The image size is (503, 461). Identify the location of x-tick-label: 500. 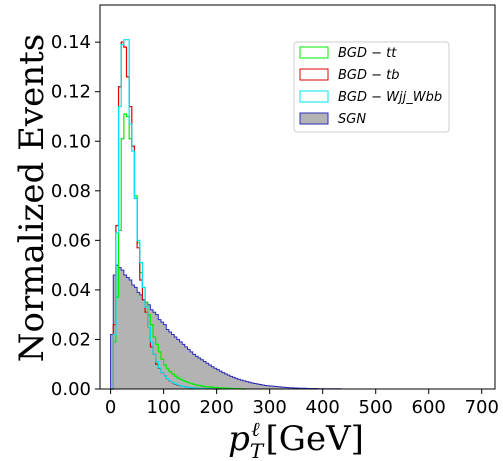
(376, 407).